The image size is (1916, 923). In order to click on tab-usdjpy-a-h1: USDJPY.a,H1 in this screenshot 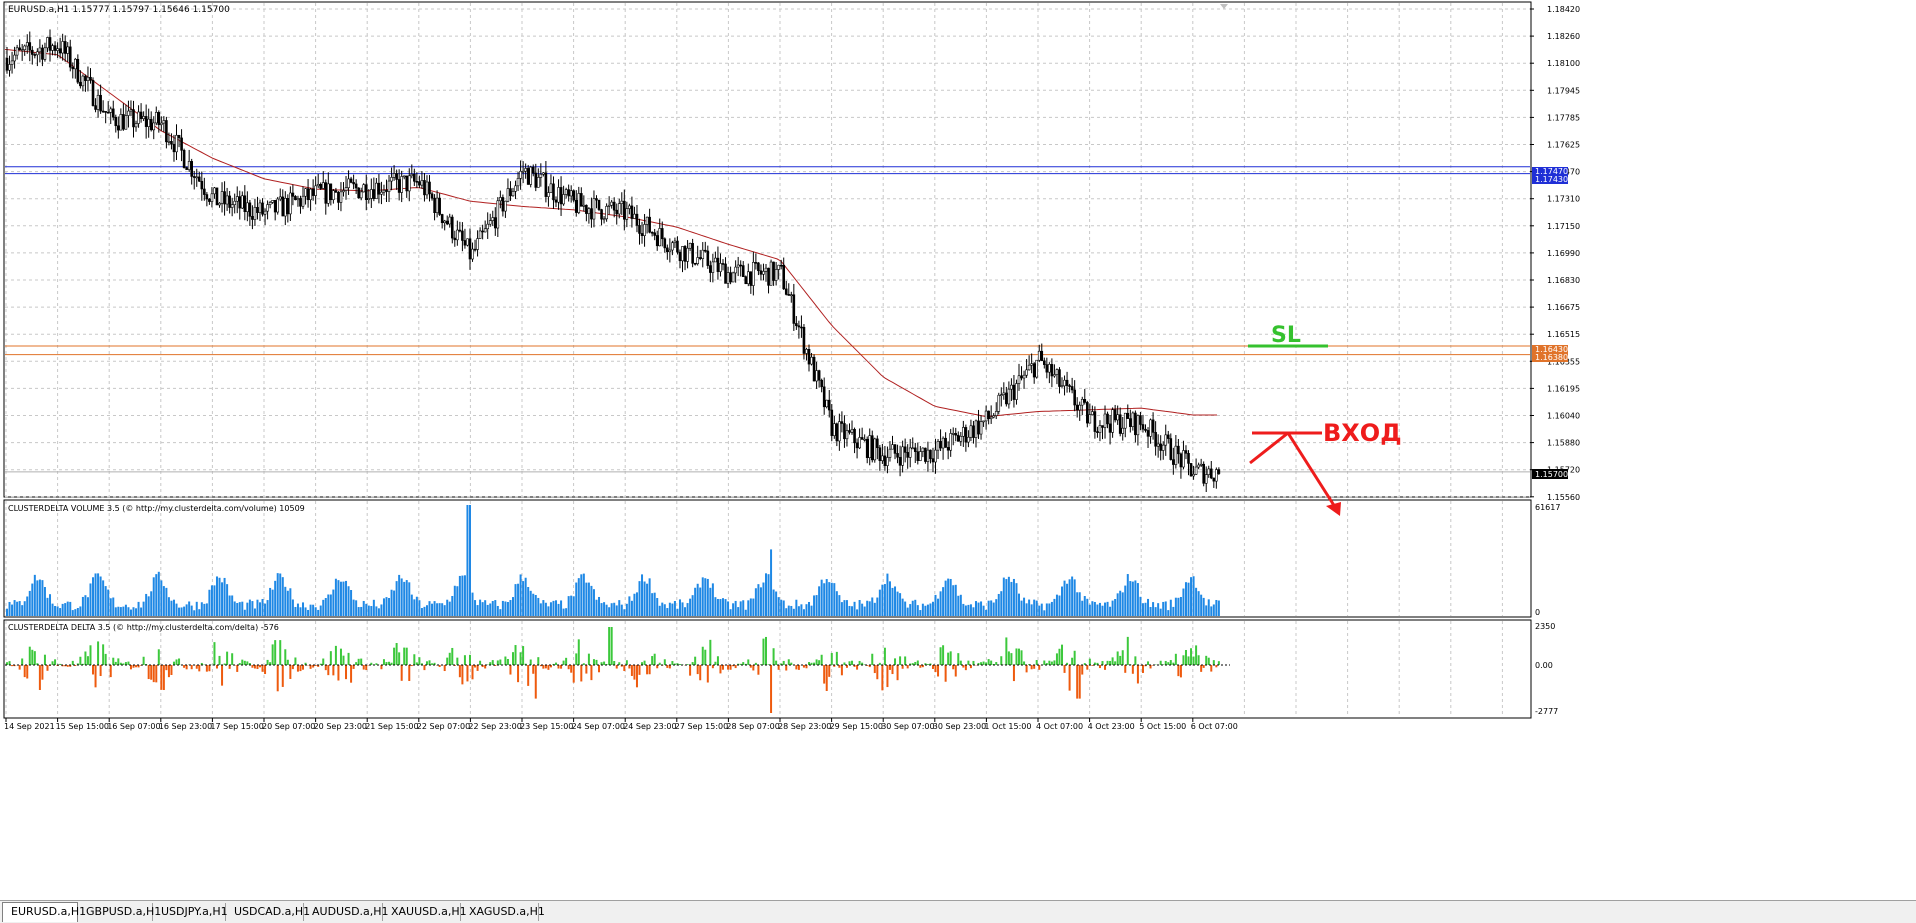, I will do `click(189, 912)`.